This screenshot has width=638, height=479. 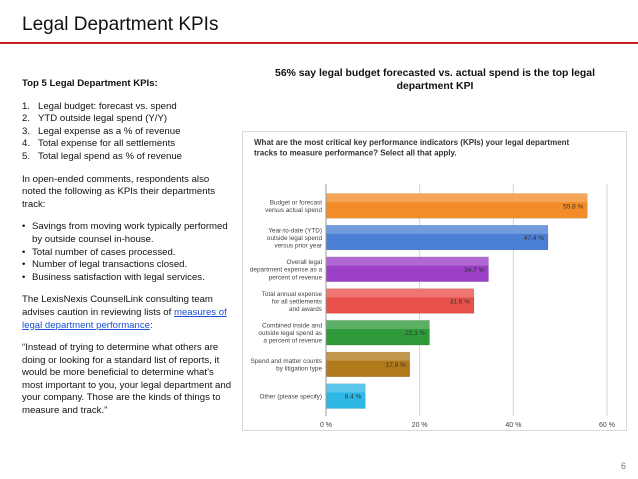 I want to click on kpi-item: 1. Legal budget: forecast vs. spend, so click(x=128, y=107).